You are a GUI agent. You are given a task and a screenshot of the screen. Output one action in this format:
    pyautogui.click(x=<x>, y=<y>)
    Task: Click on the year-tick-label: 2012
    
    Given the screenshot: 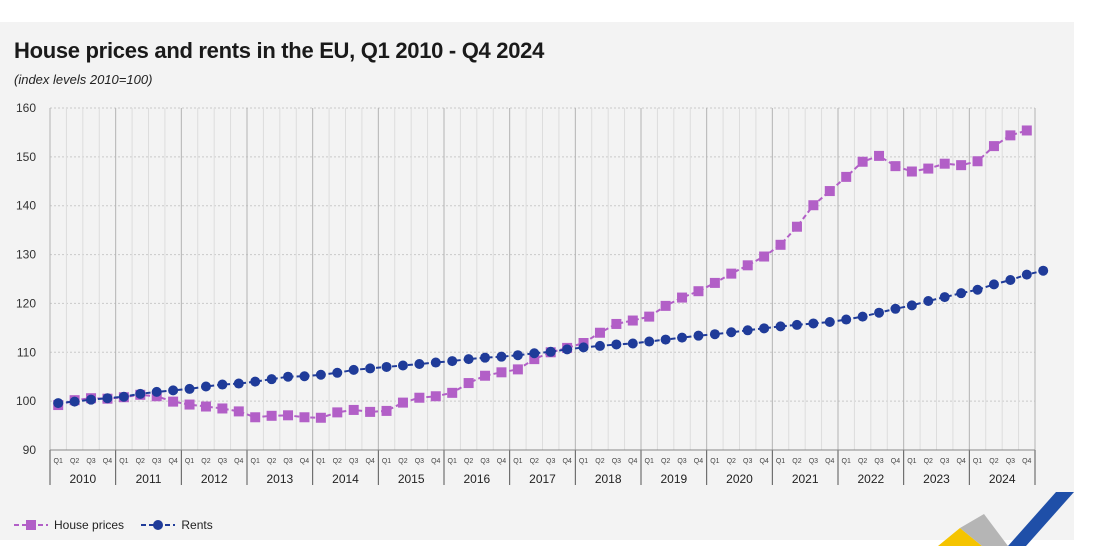 What is the action you would take?
    pyautogui.click(x=214, y=479)
    